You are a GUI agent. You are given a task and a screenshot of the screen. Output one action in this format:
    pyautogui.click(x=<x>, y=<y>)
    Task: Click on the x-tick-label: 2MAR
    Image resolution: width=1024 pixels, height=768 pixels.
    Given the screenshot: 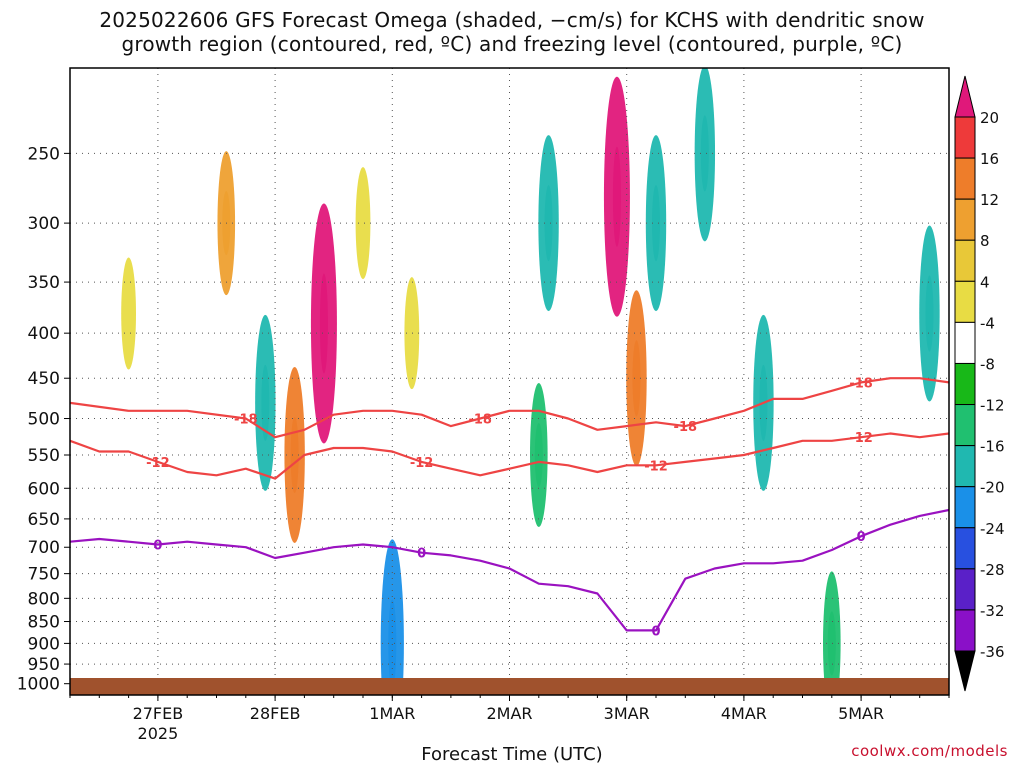 What is the action you would take?
    pyautogui.click(x=509, y=713)
    